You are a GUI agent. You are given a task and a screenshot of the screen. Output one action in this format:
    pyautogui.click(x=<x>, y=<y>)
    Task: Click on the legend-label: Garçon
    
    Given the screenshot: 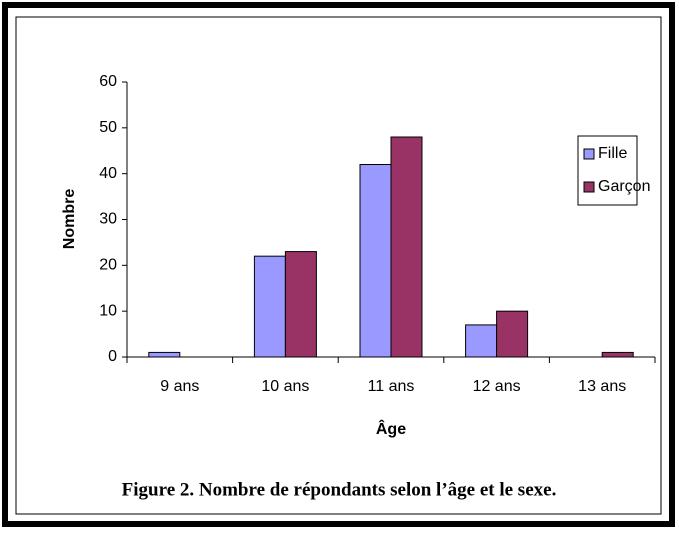 What is the action you would take?
    pyautogui.click(x=624, y=186)
    